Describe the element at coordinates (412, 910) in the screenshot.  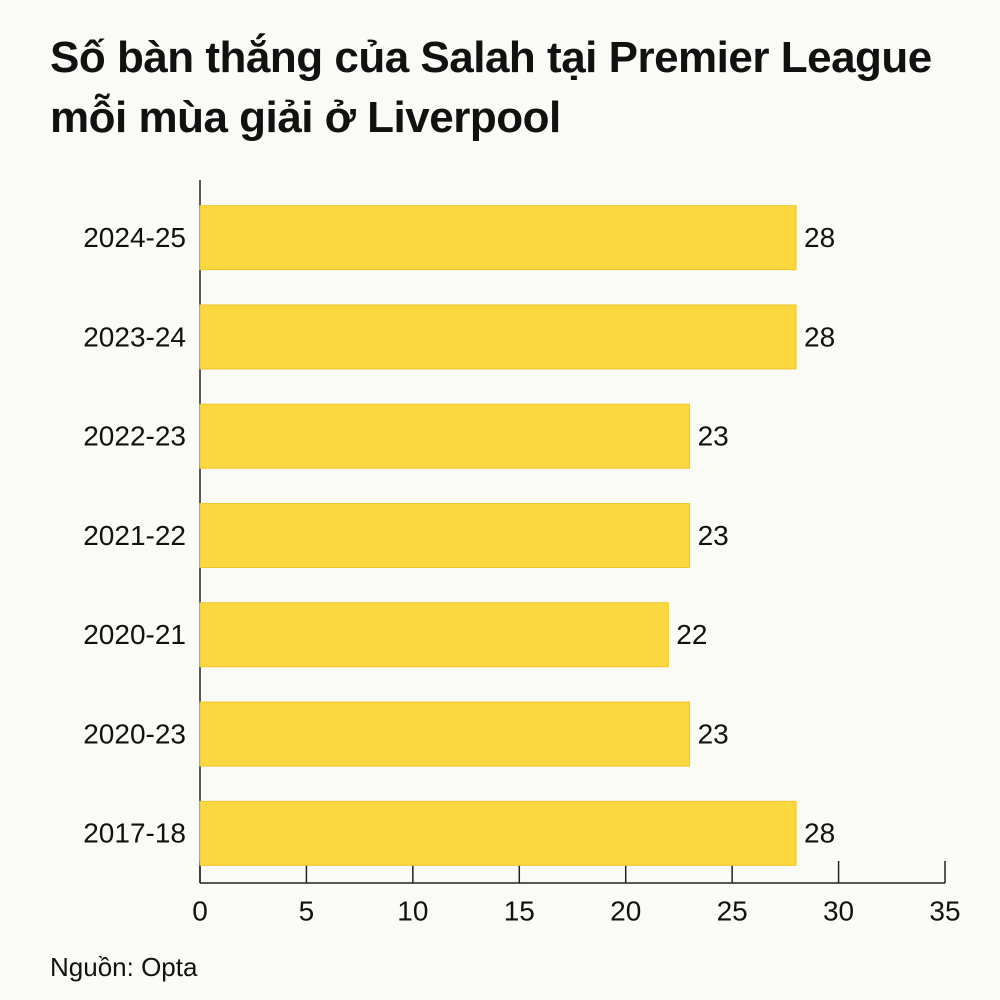
I see `x-tick-label: 10` at that location.